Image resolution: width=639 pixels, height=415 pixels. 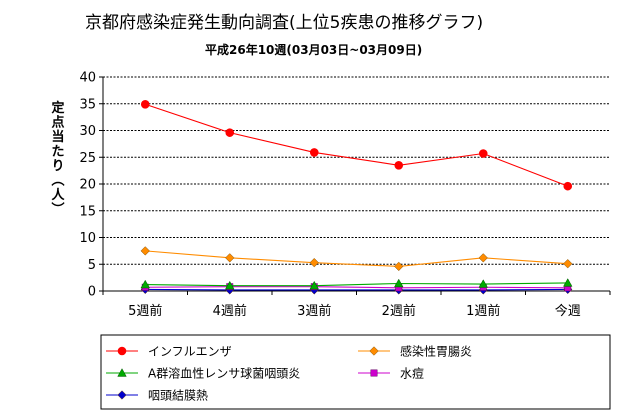 I want to click on x-tick-label: 今週, so click(x=568, y=311).